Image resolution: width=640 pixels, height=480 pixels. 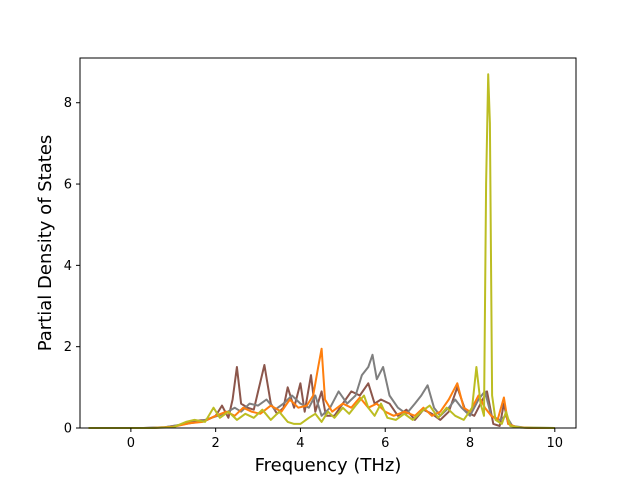 What do you see at coordinates (131, 443) in the screenshot?
I see `x-tick-label: 0` at bounding box center [131, 443].